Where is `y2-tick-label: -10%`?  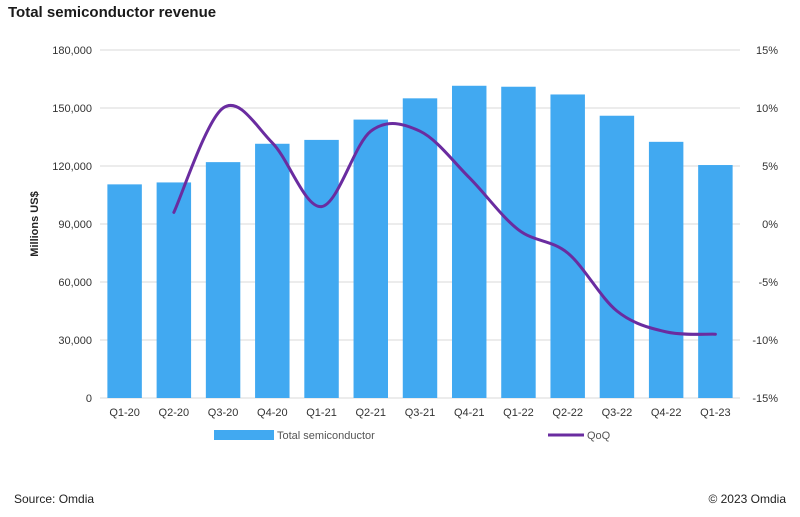
y2-tick-label: -10% is located at coordinates (765, 341).